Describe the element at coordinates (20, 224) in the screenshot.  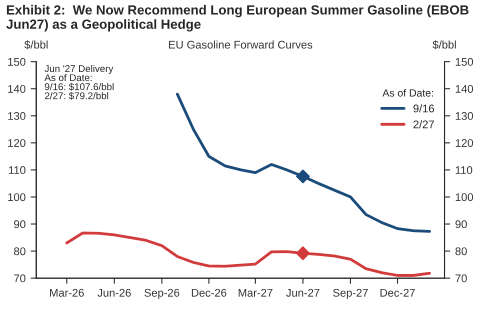
I see `y-tick-label: 90` at that location.